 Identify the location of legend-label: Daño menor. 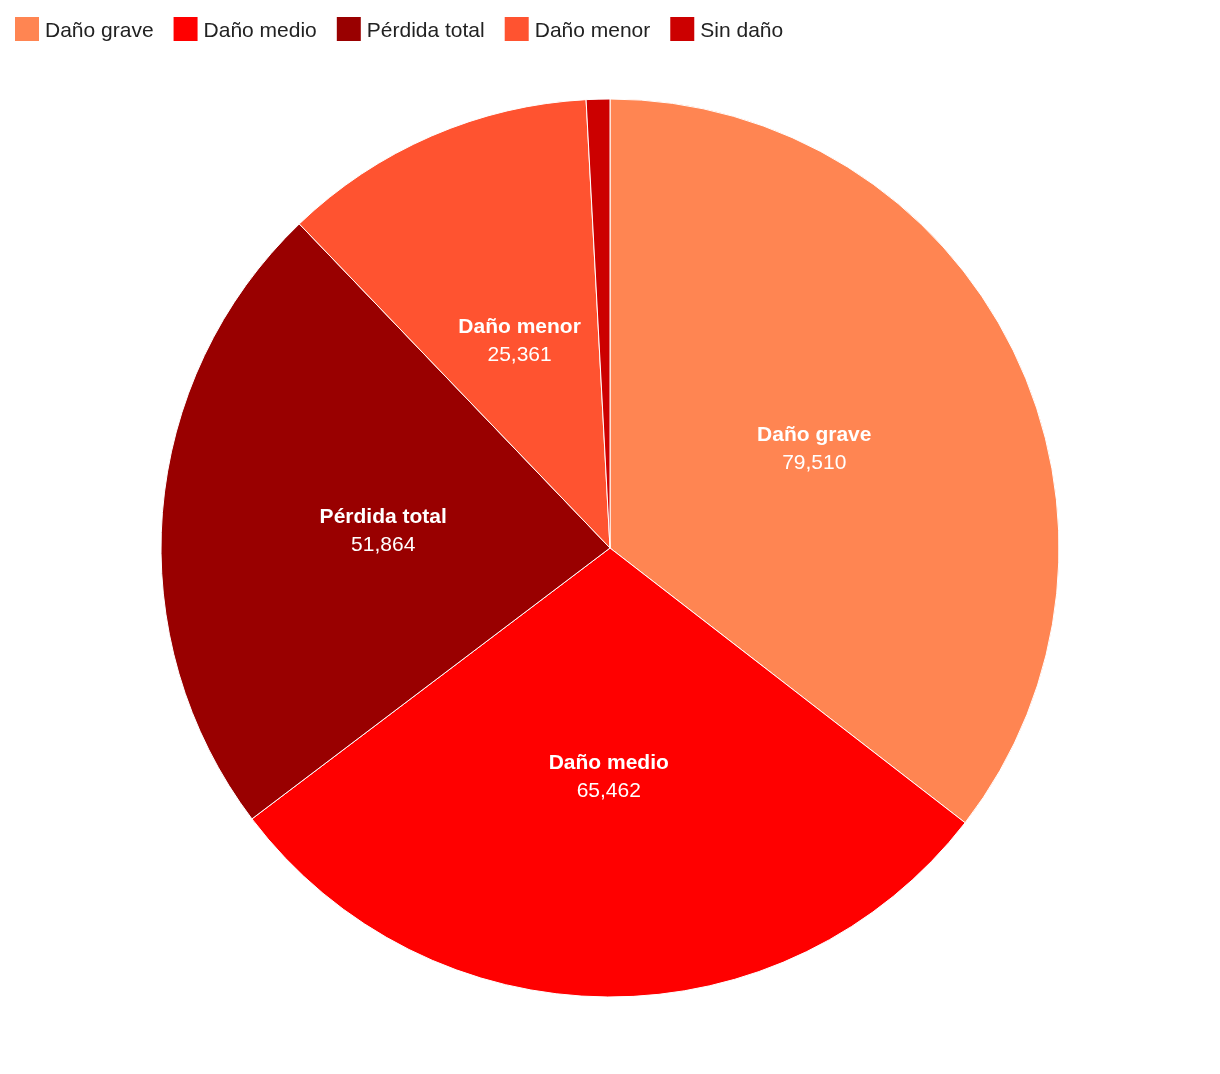
(592, 29).